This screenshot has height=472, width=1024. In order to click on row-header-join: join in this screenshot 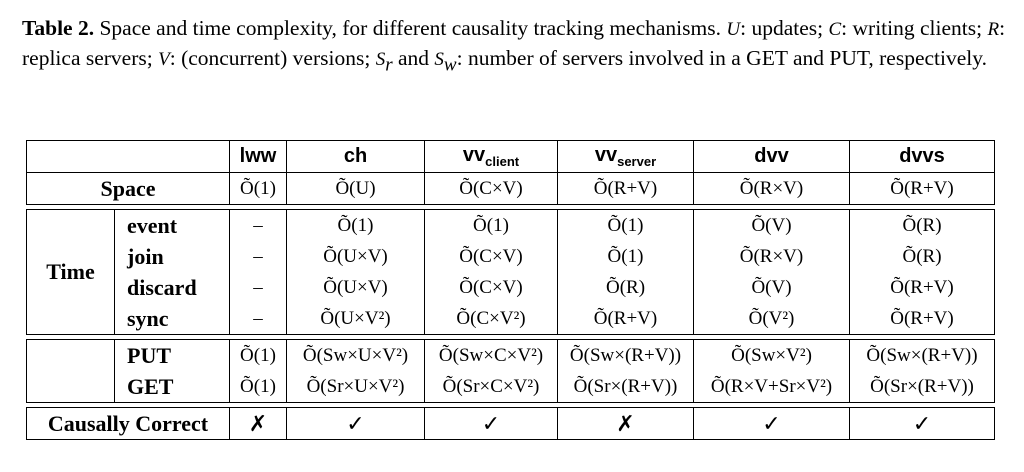, I will do `click(172, 256)`.